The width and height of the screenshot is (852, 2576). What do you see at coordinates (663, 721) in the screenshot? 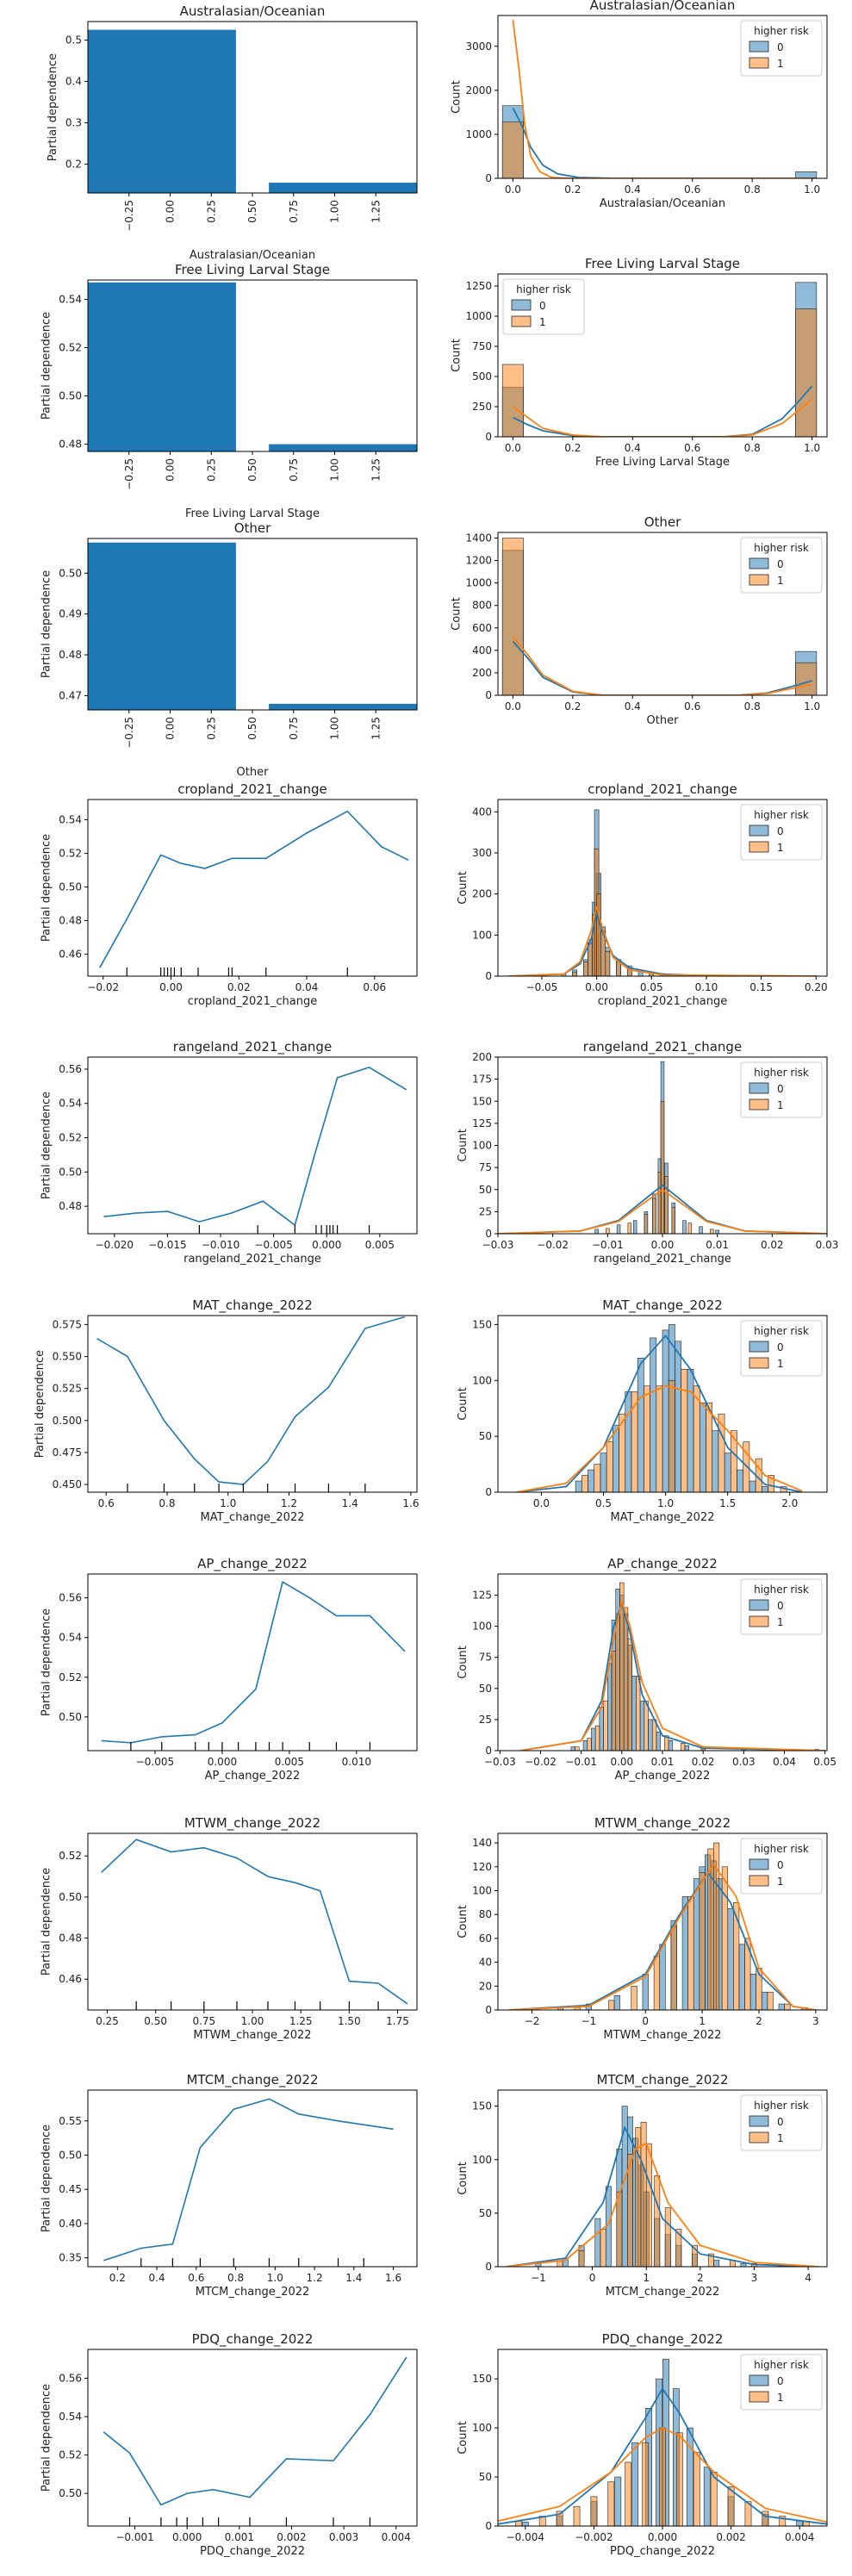
I see `x-axis-label: Other` at bounding box center [663, 721].